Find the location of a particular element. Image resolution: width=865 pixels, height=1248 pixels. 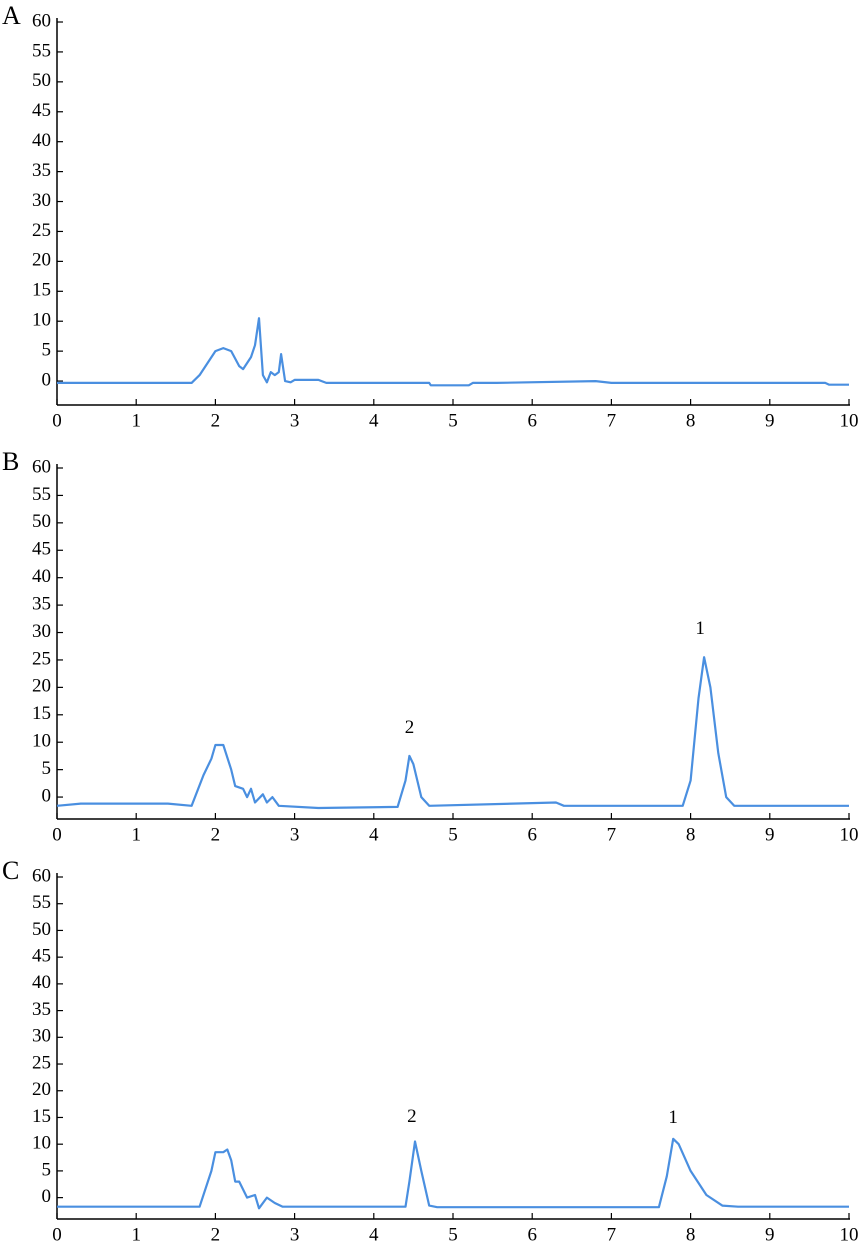

panel-label: A is located at coordinates (11, 15).